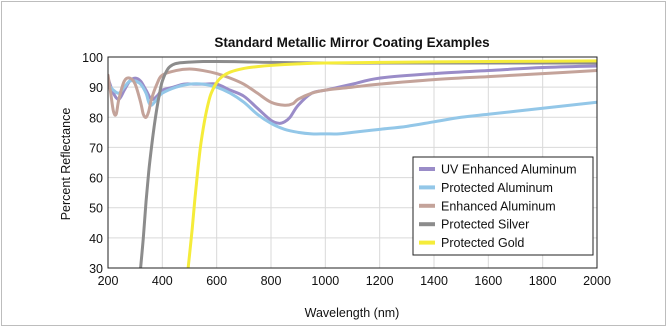 The height and width of the screenshot is (328, 669). I want to click on series-line-enhanced-aluminum, so click(352, 93).